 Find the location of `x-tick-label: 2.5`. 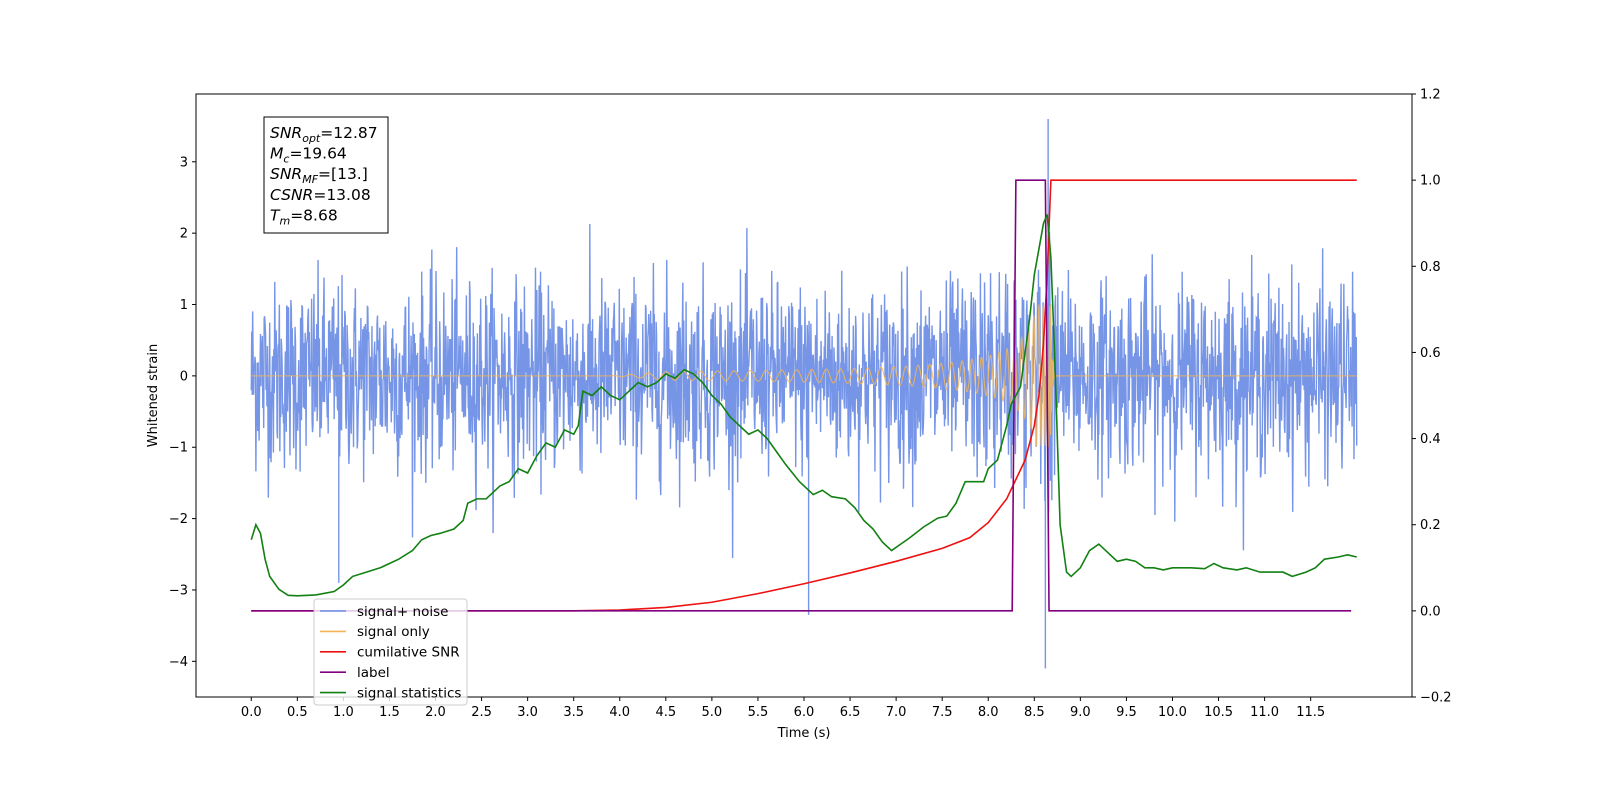

x-tick-label: 2.5 is located at coordinates (481, 712).